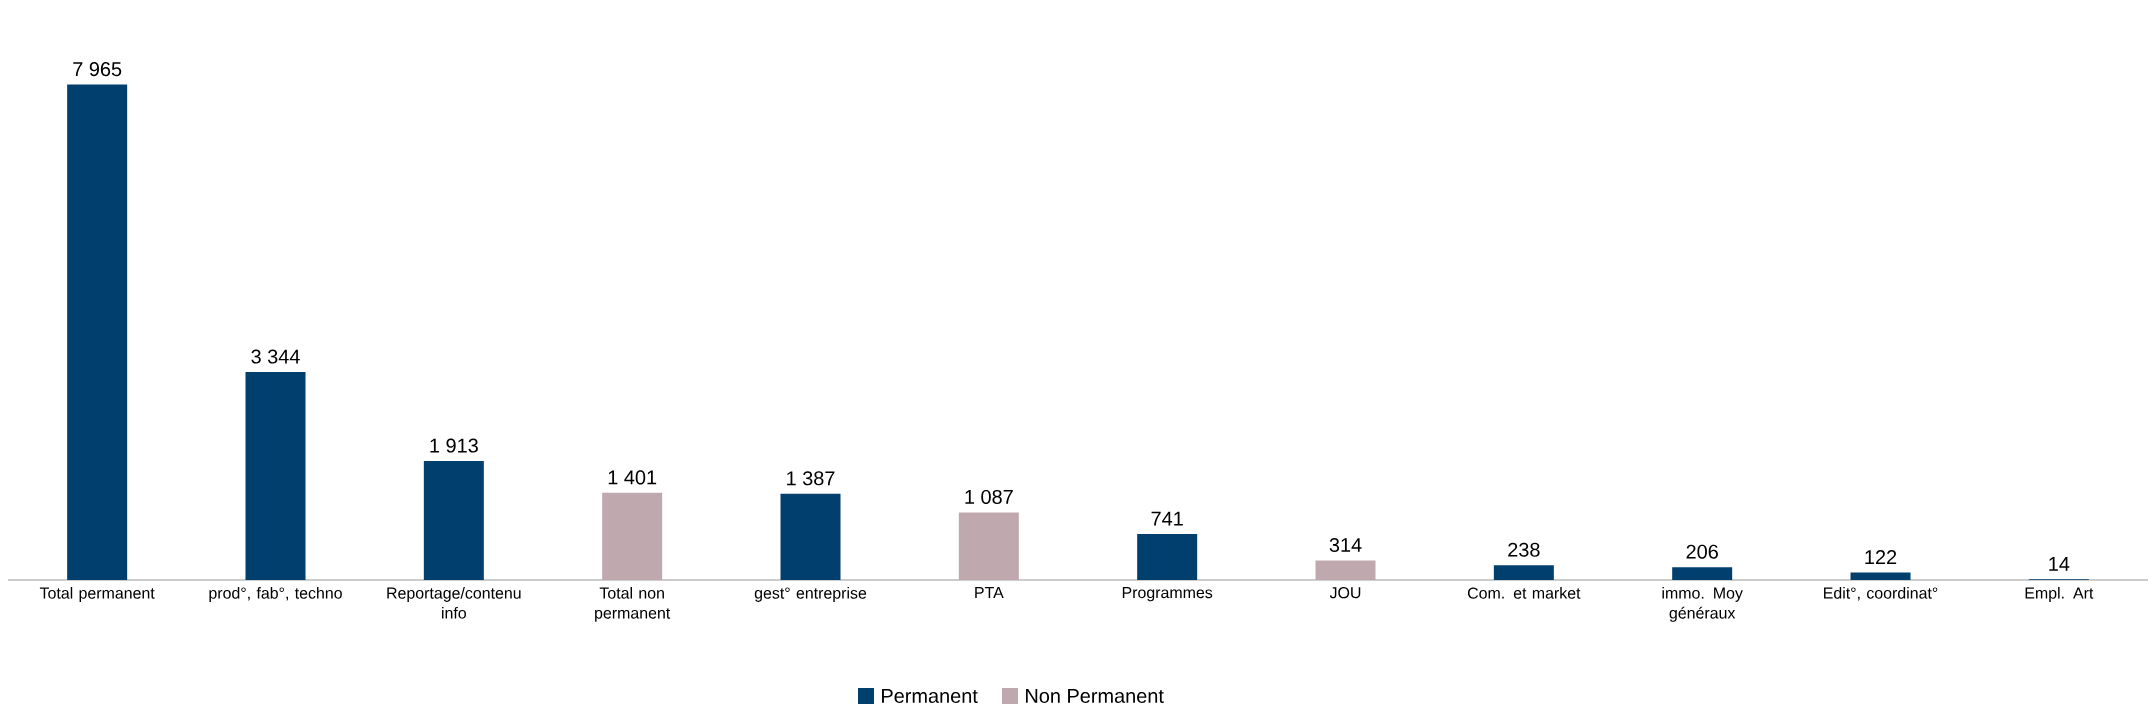  What do you see at coordinates (1524, 593) in the screenshot?
I see `x-tick-label: Com. et market` at bounding box center [1524, 593].